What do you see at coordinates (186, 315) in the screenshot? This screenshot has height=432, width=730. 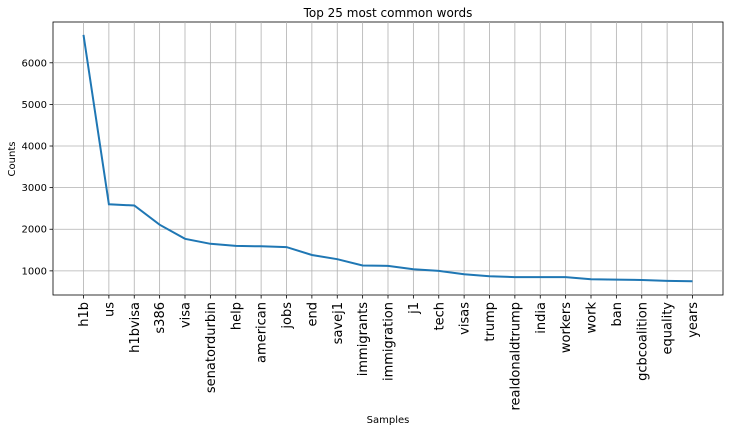 I see `x-tick-label: visa` at bounding box center [186, 315].